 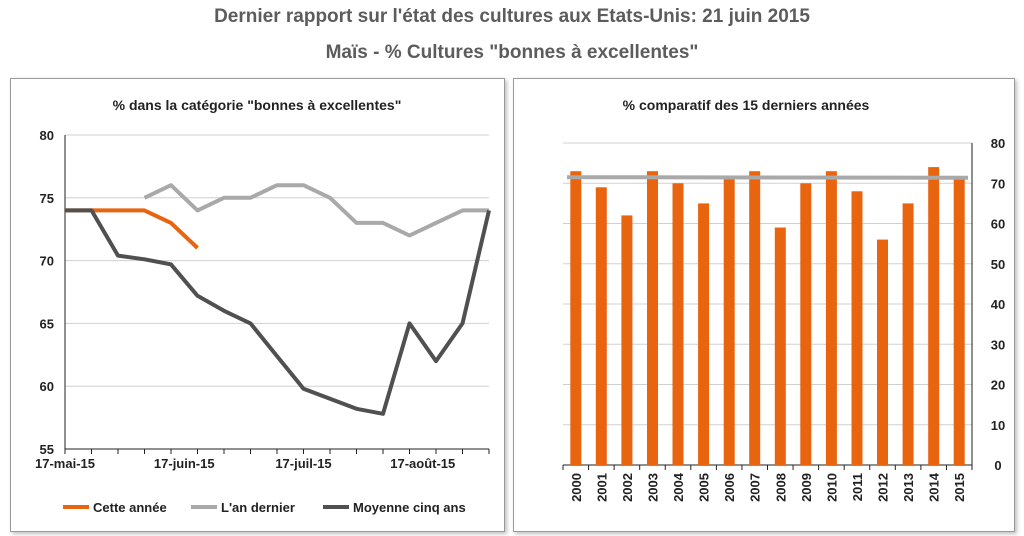 I want to click on x-tick-label: 2004, so click(x=678, y=487).